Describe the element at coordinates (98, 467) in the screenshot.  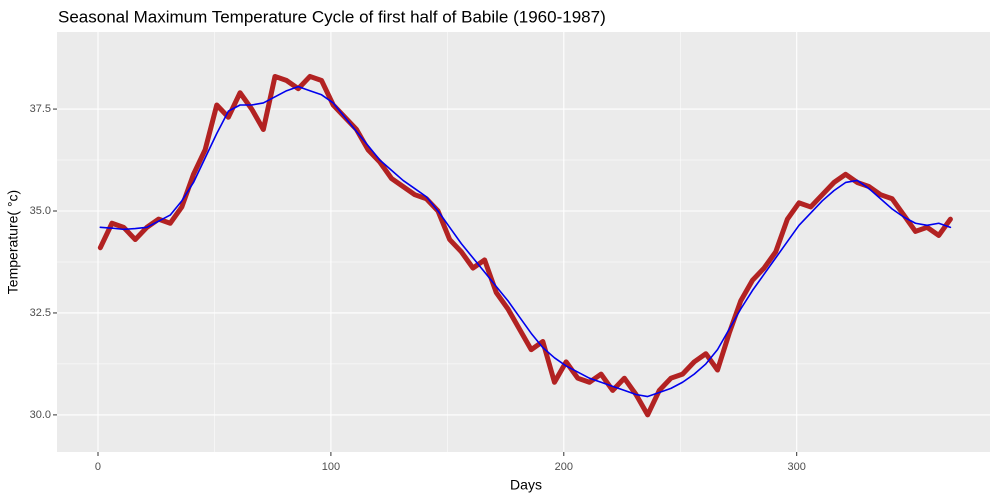
I see `x-tick-label: 0` at that location.